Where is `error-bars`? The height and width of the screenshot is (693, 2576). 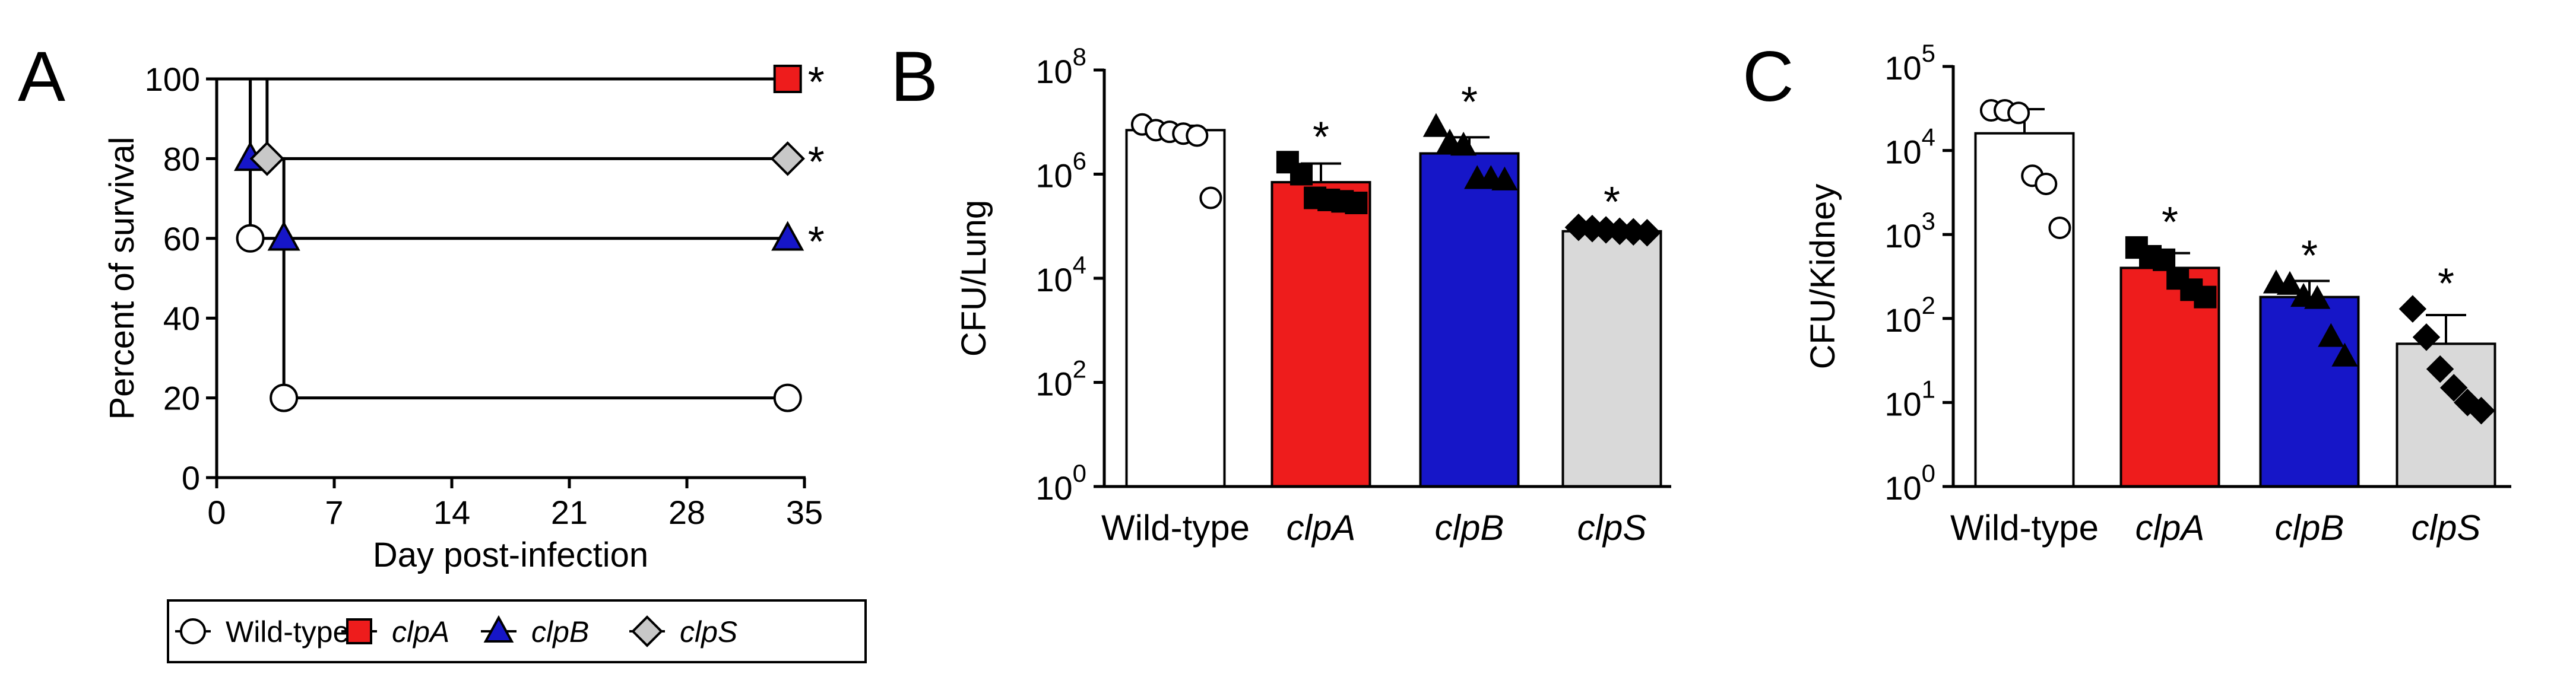
error-bars is located at coordinates (1393, 178).